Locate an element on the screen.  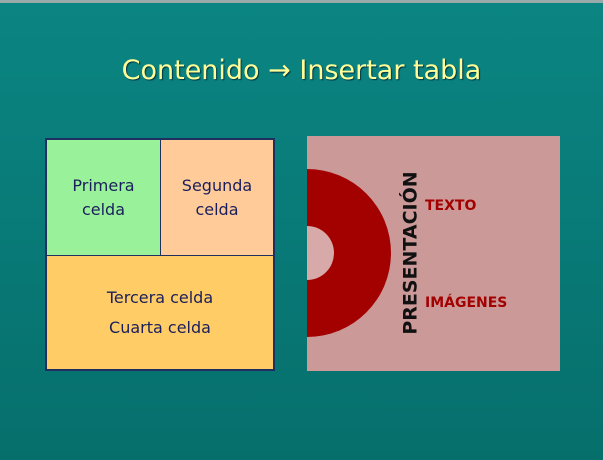
image-label: IMÁGENES is located at coordinates (466, 302).